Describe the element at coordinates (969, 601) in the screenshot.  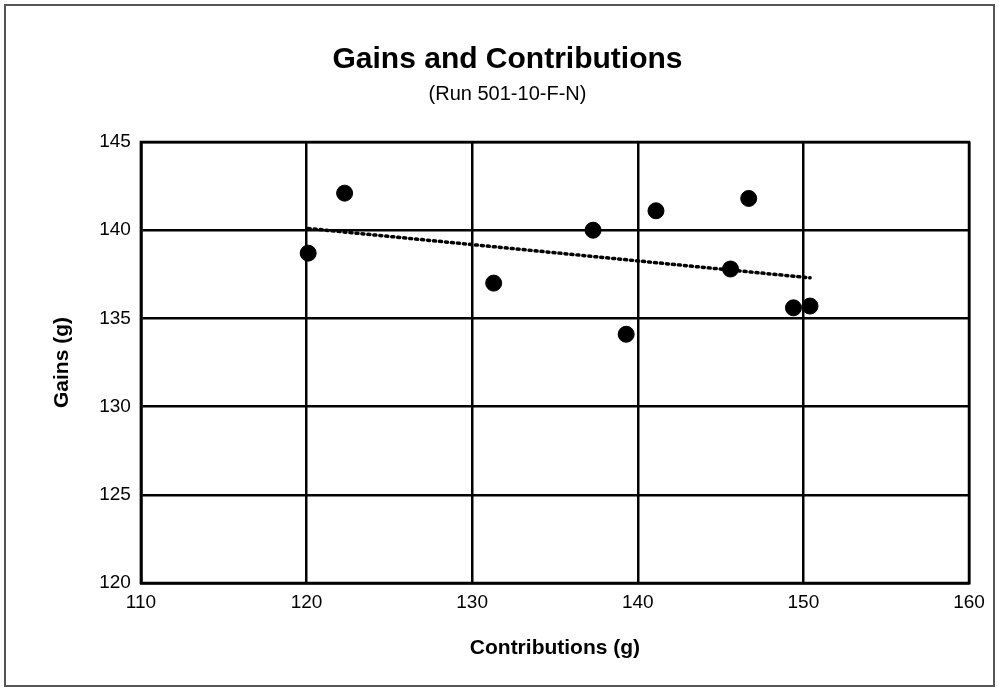
I see `x-tick-label: 160` at that location.